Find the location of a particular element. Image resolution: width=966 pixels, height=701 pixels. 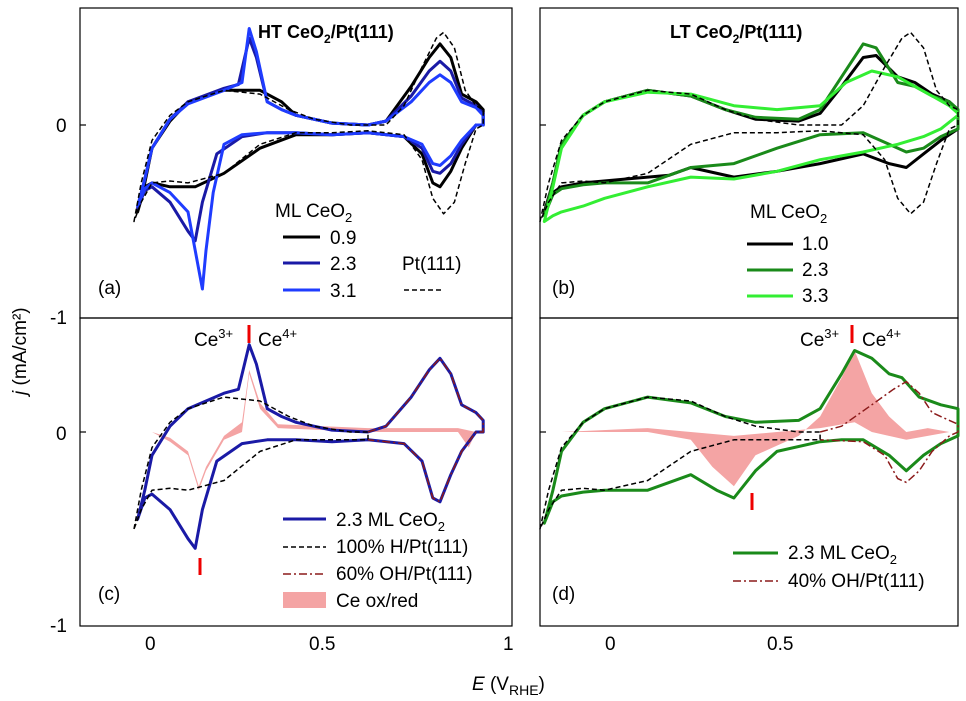

panel-letter-b: (b) is located at coordinates (563, 288).